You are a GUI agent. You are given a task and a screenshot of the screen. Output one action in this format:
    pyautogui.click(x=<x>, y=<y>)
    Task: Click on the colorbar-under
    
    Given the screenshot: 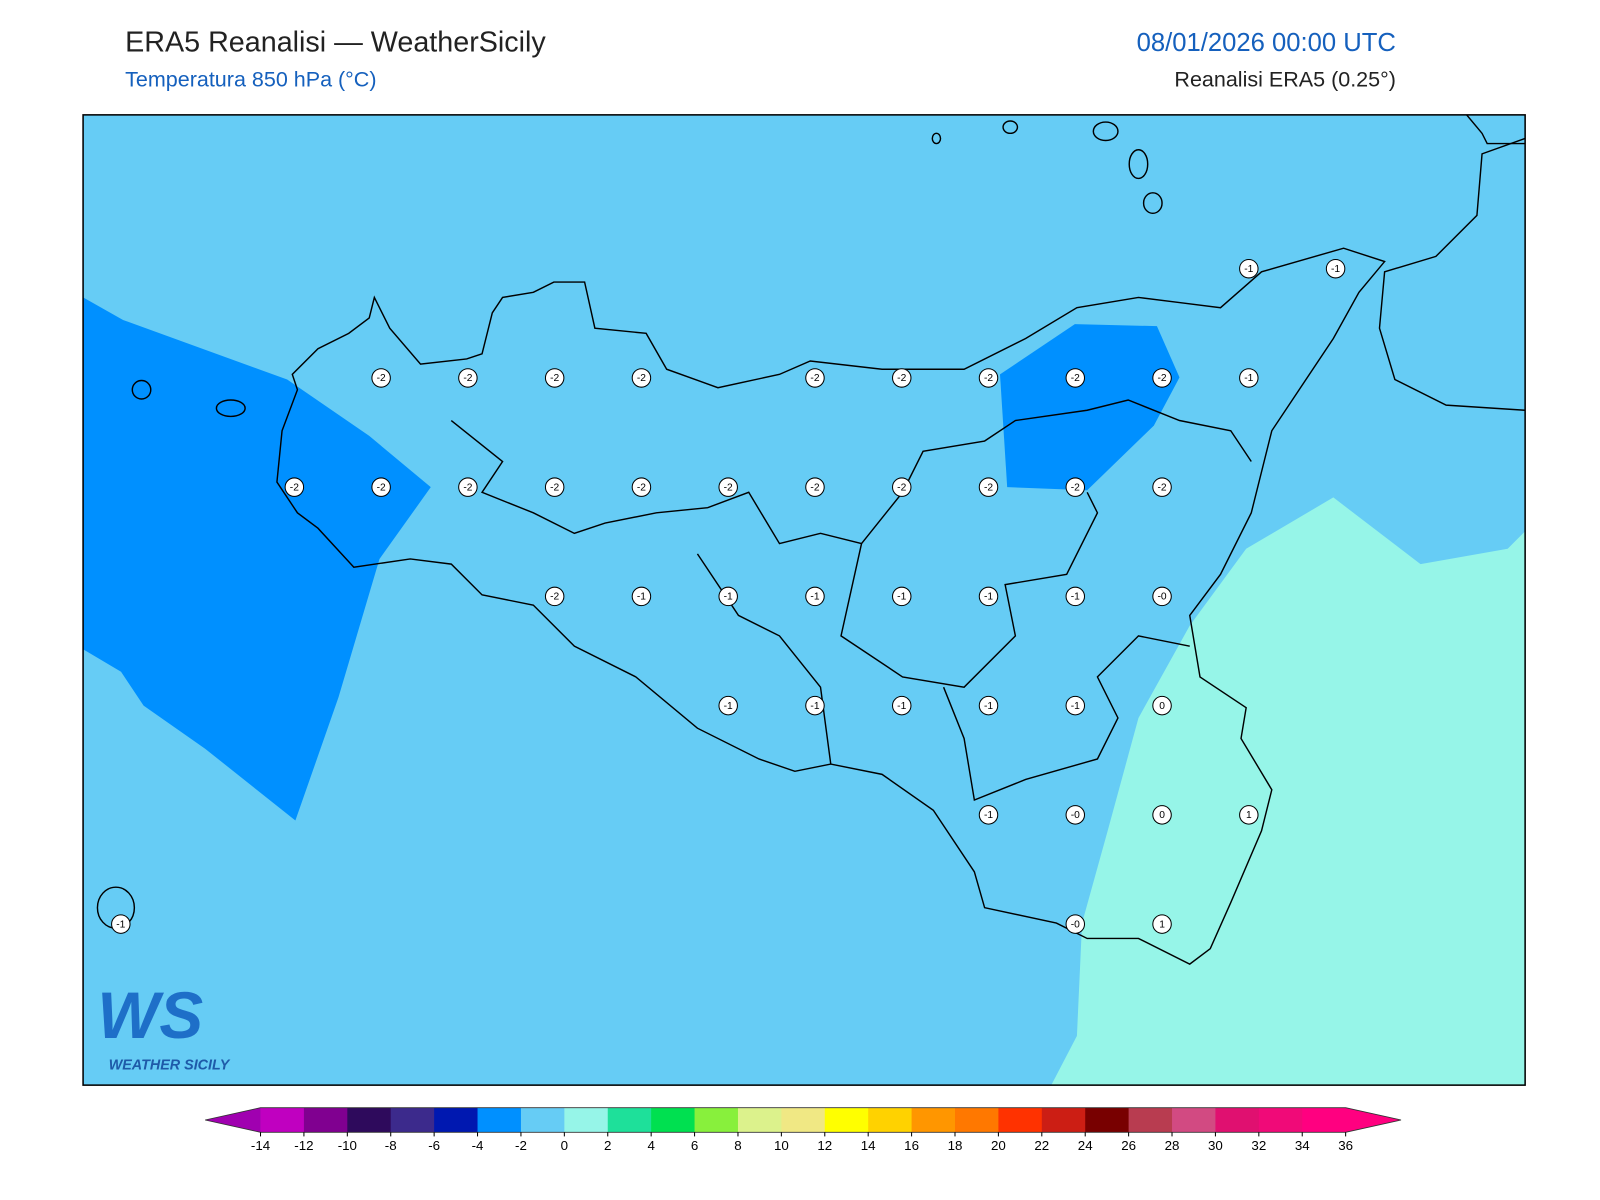 What is the action you would take?
    pyautogui.click(x=233, y=1120)
    